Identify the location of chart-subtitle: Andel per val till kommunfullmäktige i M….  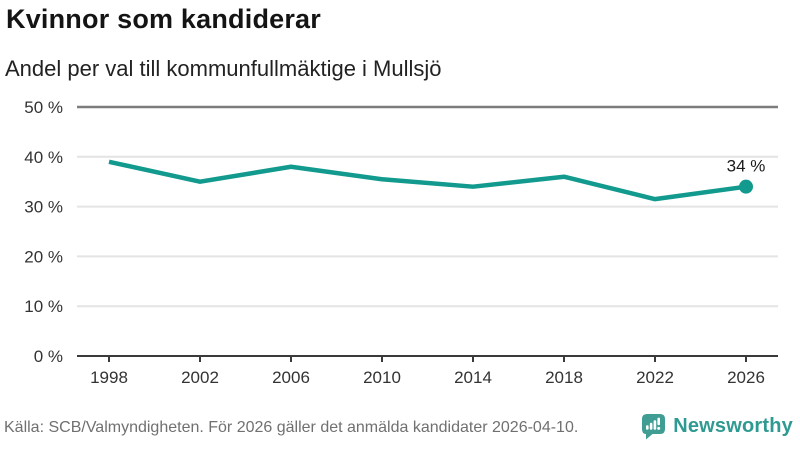
(223, 68).